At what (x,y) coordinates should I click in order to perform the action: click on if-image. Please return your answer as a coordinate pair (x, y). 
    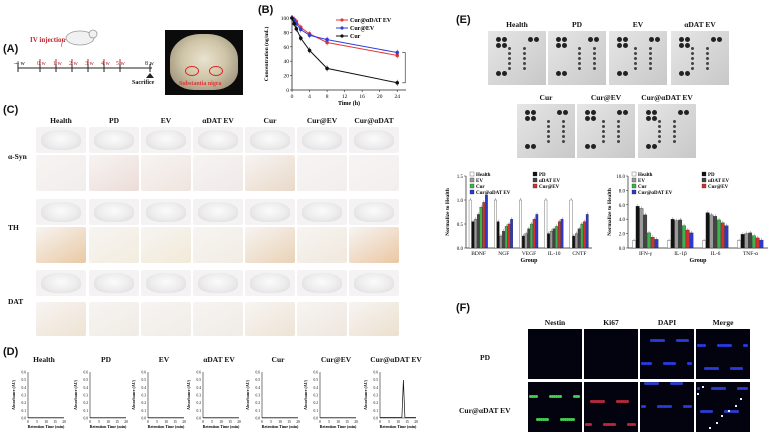
    Looking at the image, I should click on (555, 354).